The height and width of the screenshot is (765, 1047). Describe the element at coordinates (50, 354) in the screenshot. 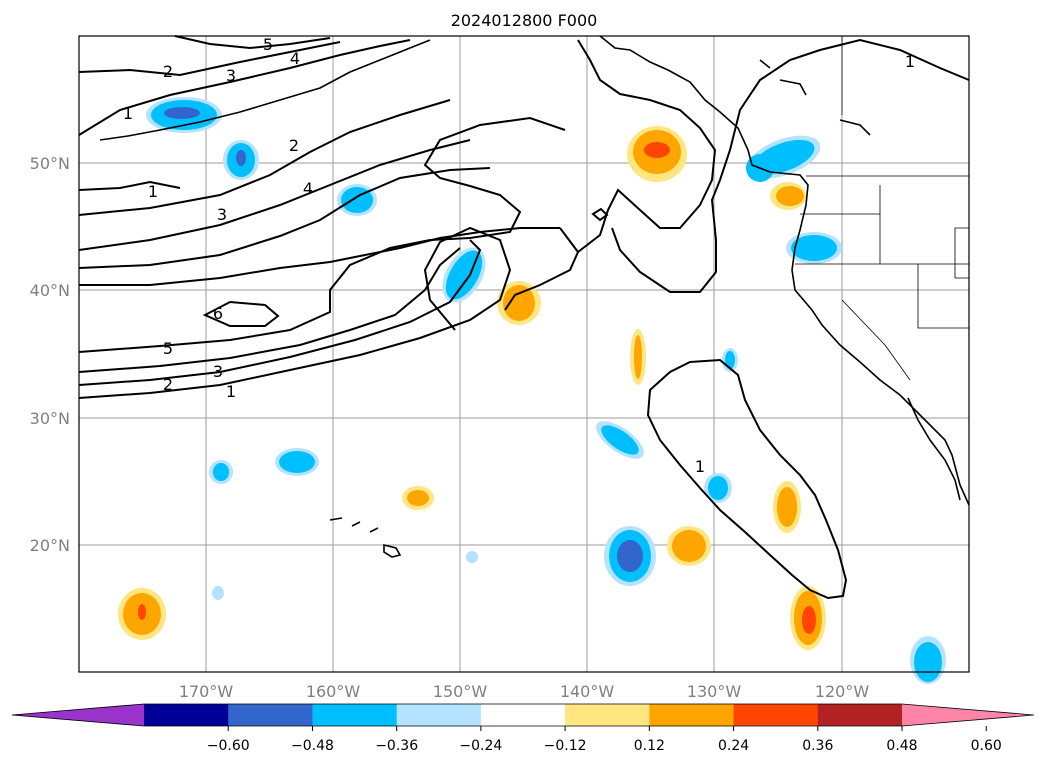

I see `latitude-labels: 50°N 40°N 30°N 20°N` at that location.